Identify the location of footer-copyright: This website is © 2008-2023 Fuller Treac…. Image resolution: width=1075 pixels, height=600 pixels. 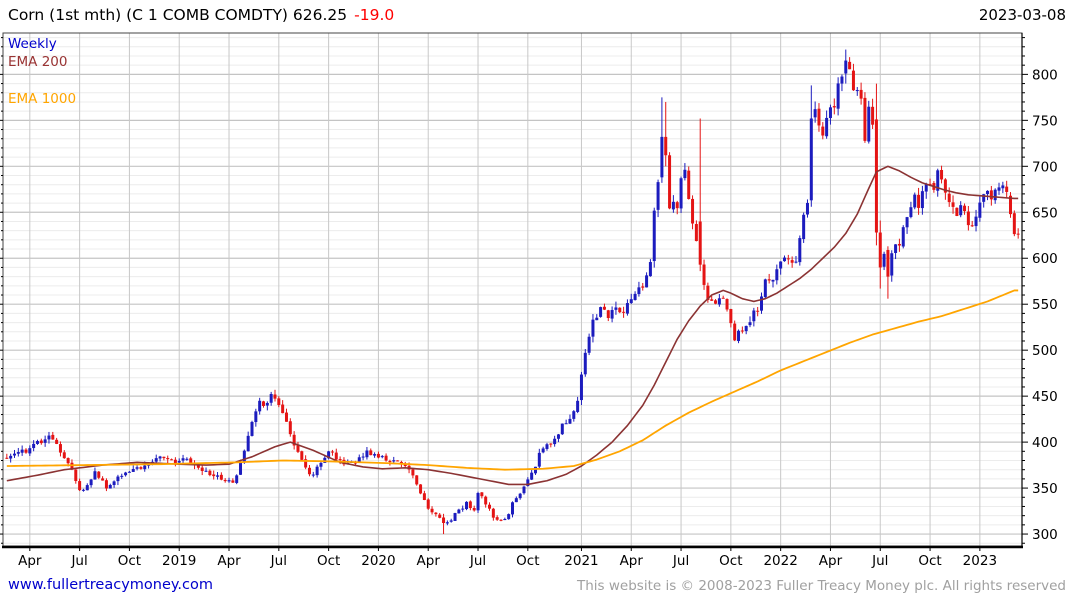
(821, 586).